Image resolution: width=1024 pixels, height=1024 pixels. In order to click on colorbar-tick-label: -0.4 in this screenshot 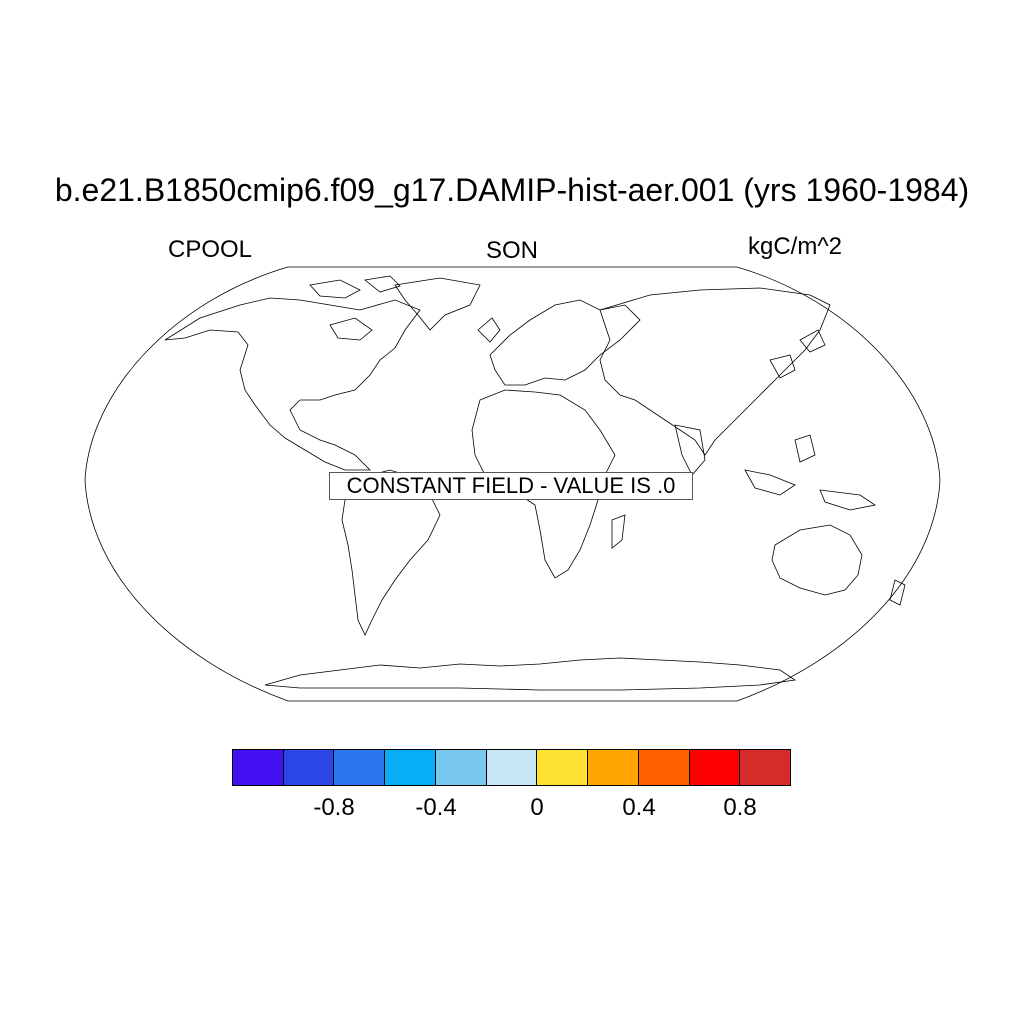, I will do `click(436, 807)`.